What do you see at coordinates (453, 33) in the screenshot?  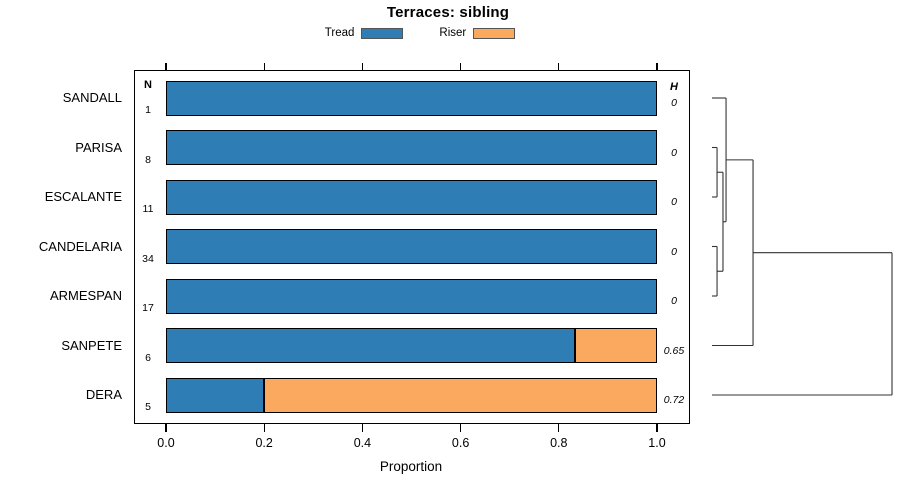 I see `legend-label-riser: Riser` at bounding box center [453, 33].